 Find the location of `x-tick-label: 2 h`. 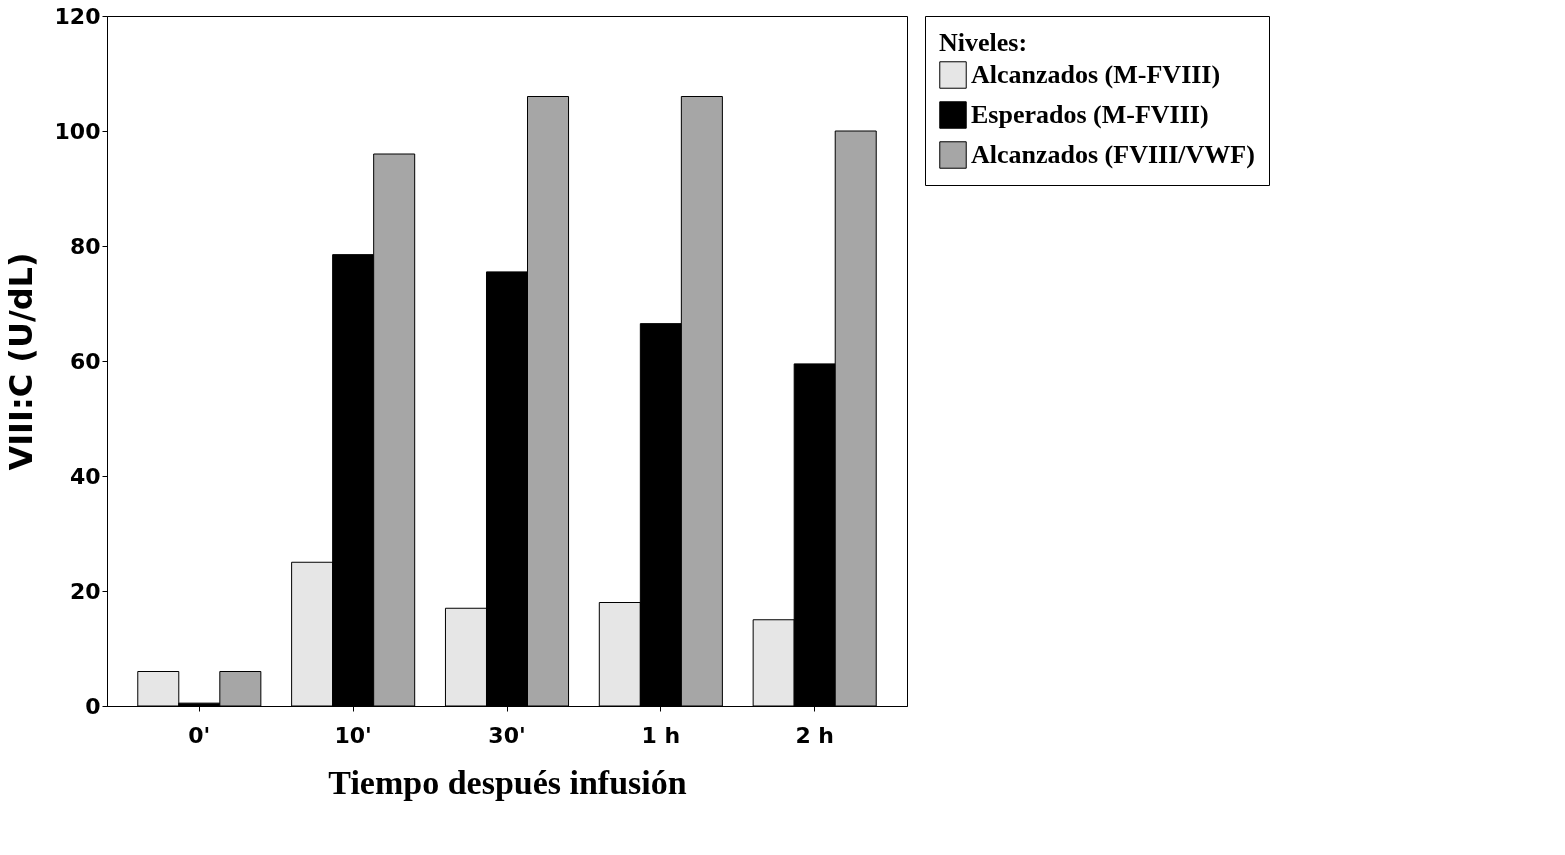

x-tick-label: 2 h is located at coordinates (815, 735).